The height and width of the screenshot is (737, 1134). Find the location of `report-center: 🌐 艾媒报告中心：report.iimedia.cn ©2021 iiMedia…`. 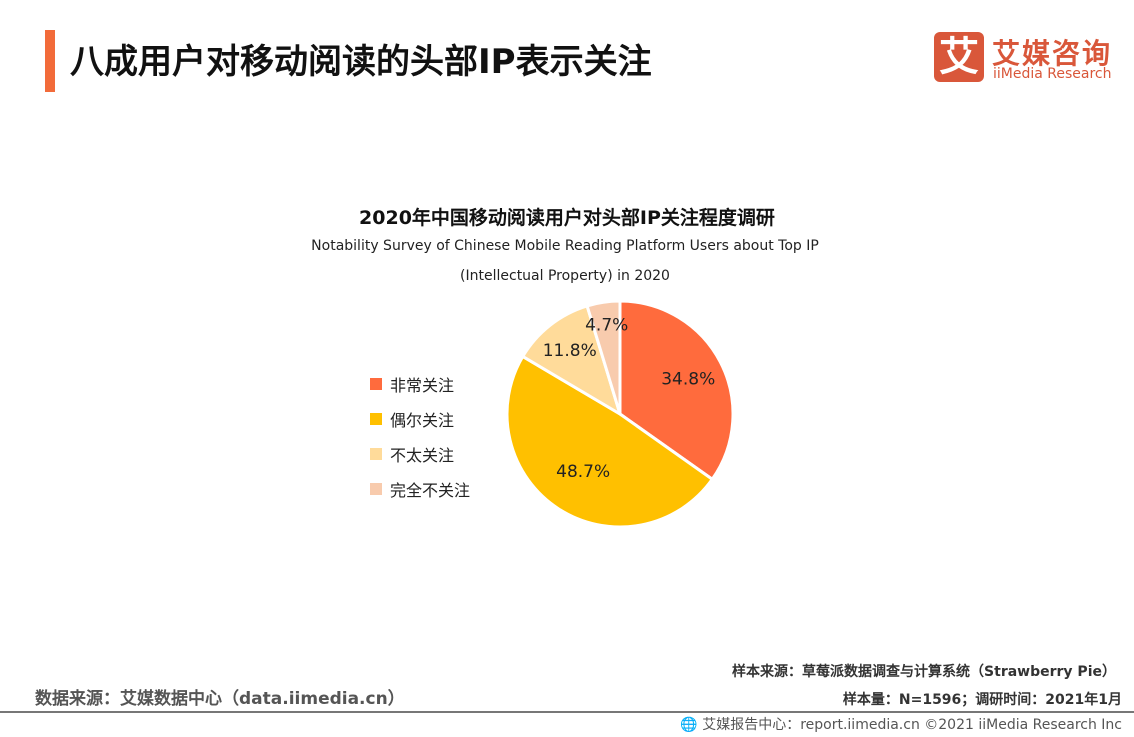

report-center: 🌐 艾媒报告中心：report.iimedia.cn ©2021 iiMedia… is located at coordinates (901, 724).